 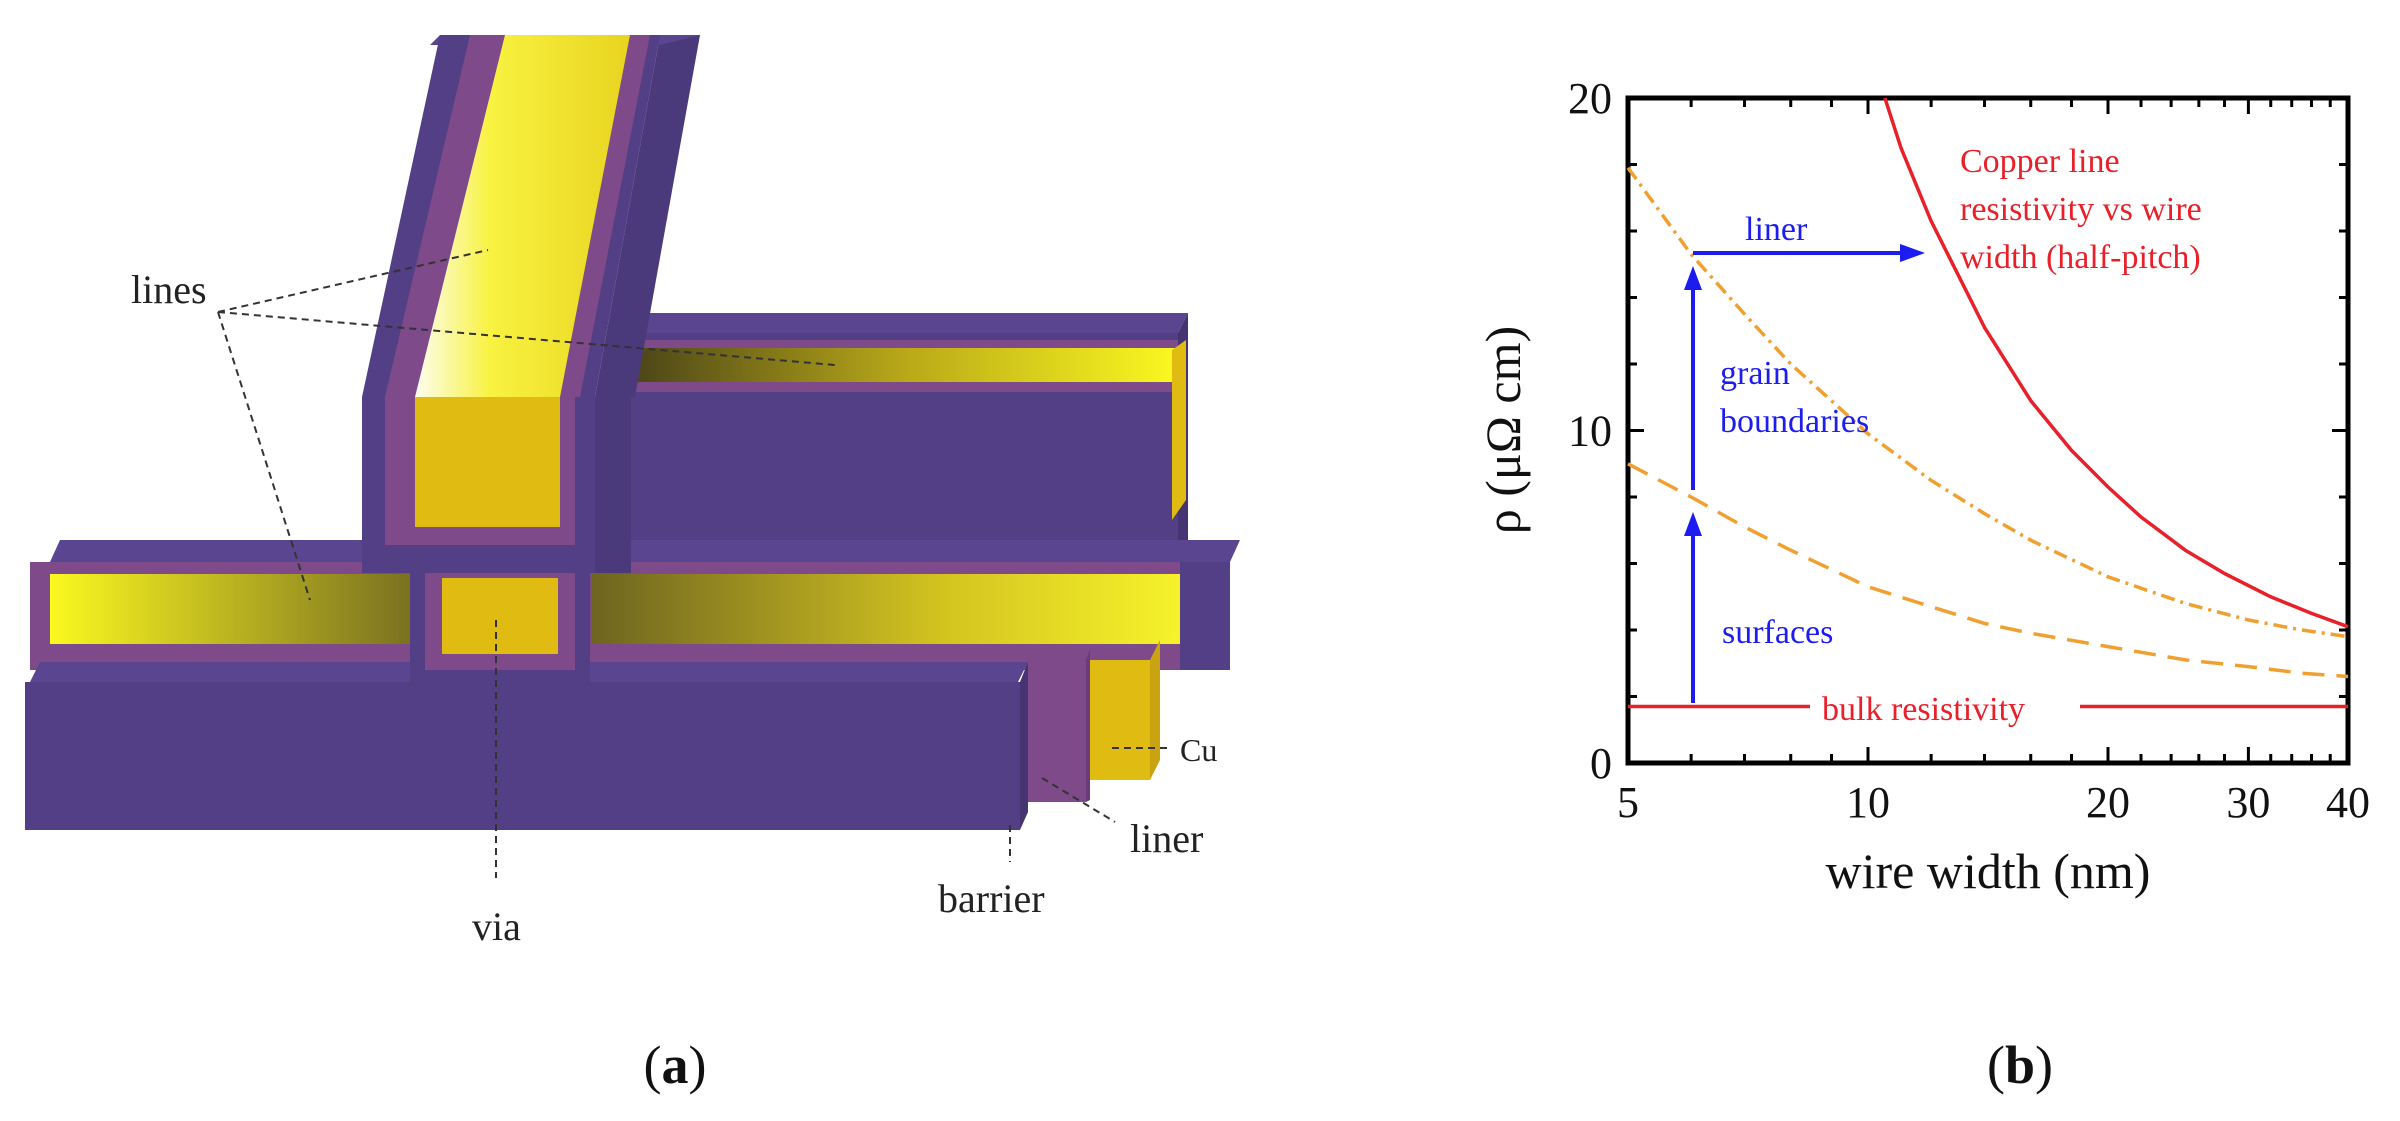 I want to click on annotation-bulk: bulk resistivity, so click(x=1923, y=709).